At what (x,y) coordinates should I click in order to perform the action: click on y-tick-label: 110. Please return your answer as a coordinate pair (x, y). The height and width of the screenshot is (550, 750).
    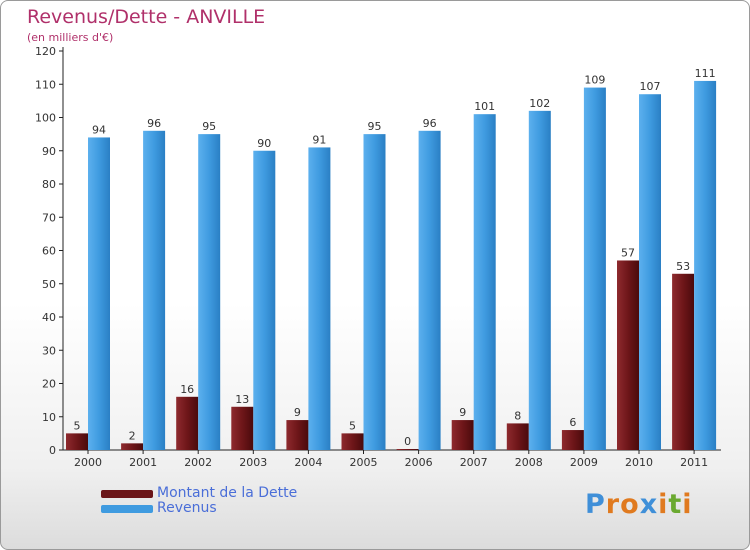
    Looking at the image, I should click on (45, 84).